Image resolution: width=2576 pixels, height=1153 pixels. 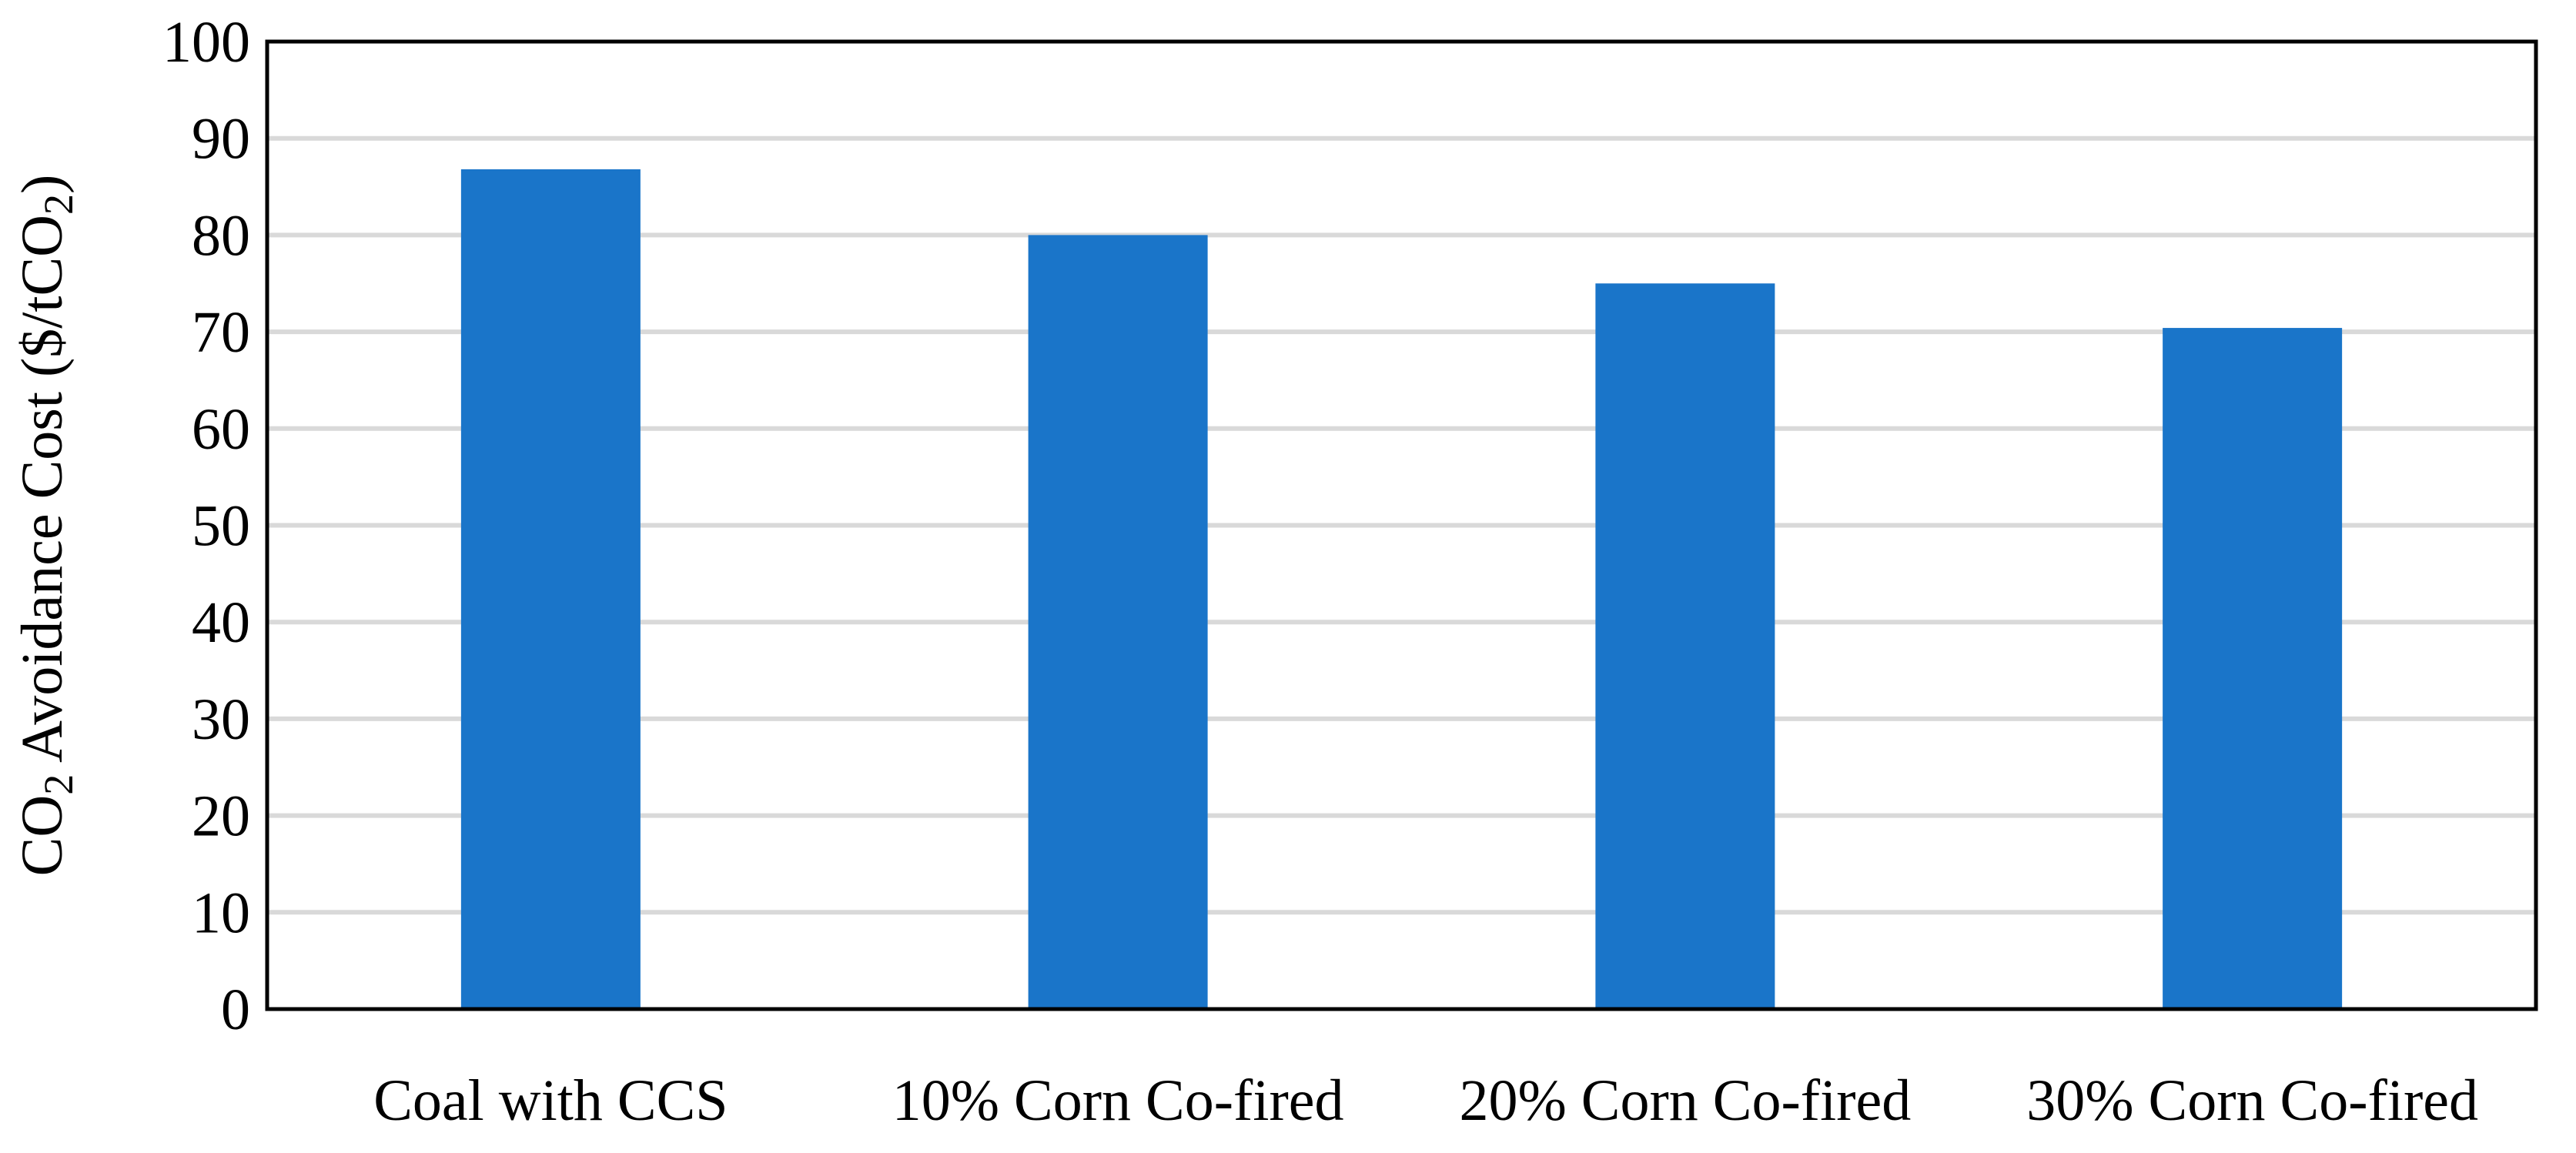 What do you see at coordinates (221, 333) in the screenshot?
I see `y-tick-label: 70` at bounding box center [221, 333].